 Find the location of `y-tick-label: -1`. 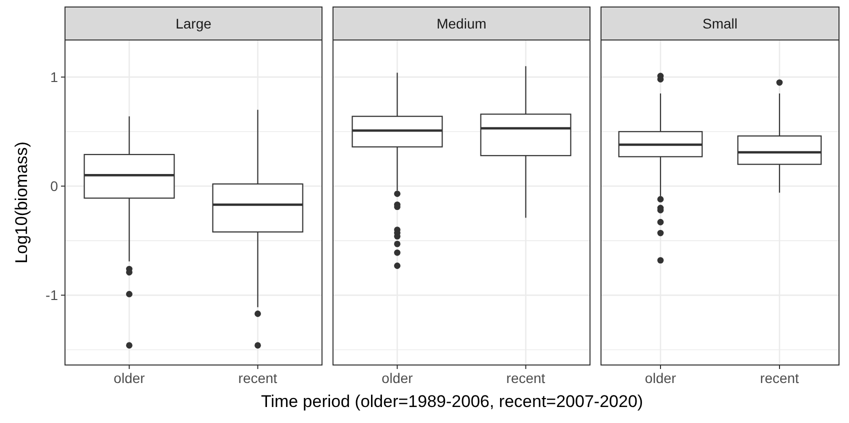

y-tick-label: -1 is located at coordinates (52, 295).